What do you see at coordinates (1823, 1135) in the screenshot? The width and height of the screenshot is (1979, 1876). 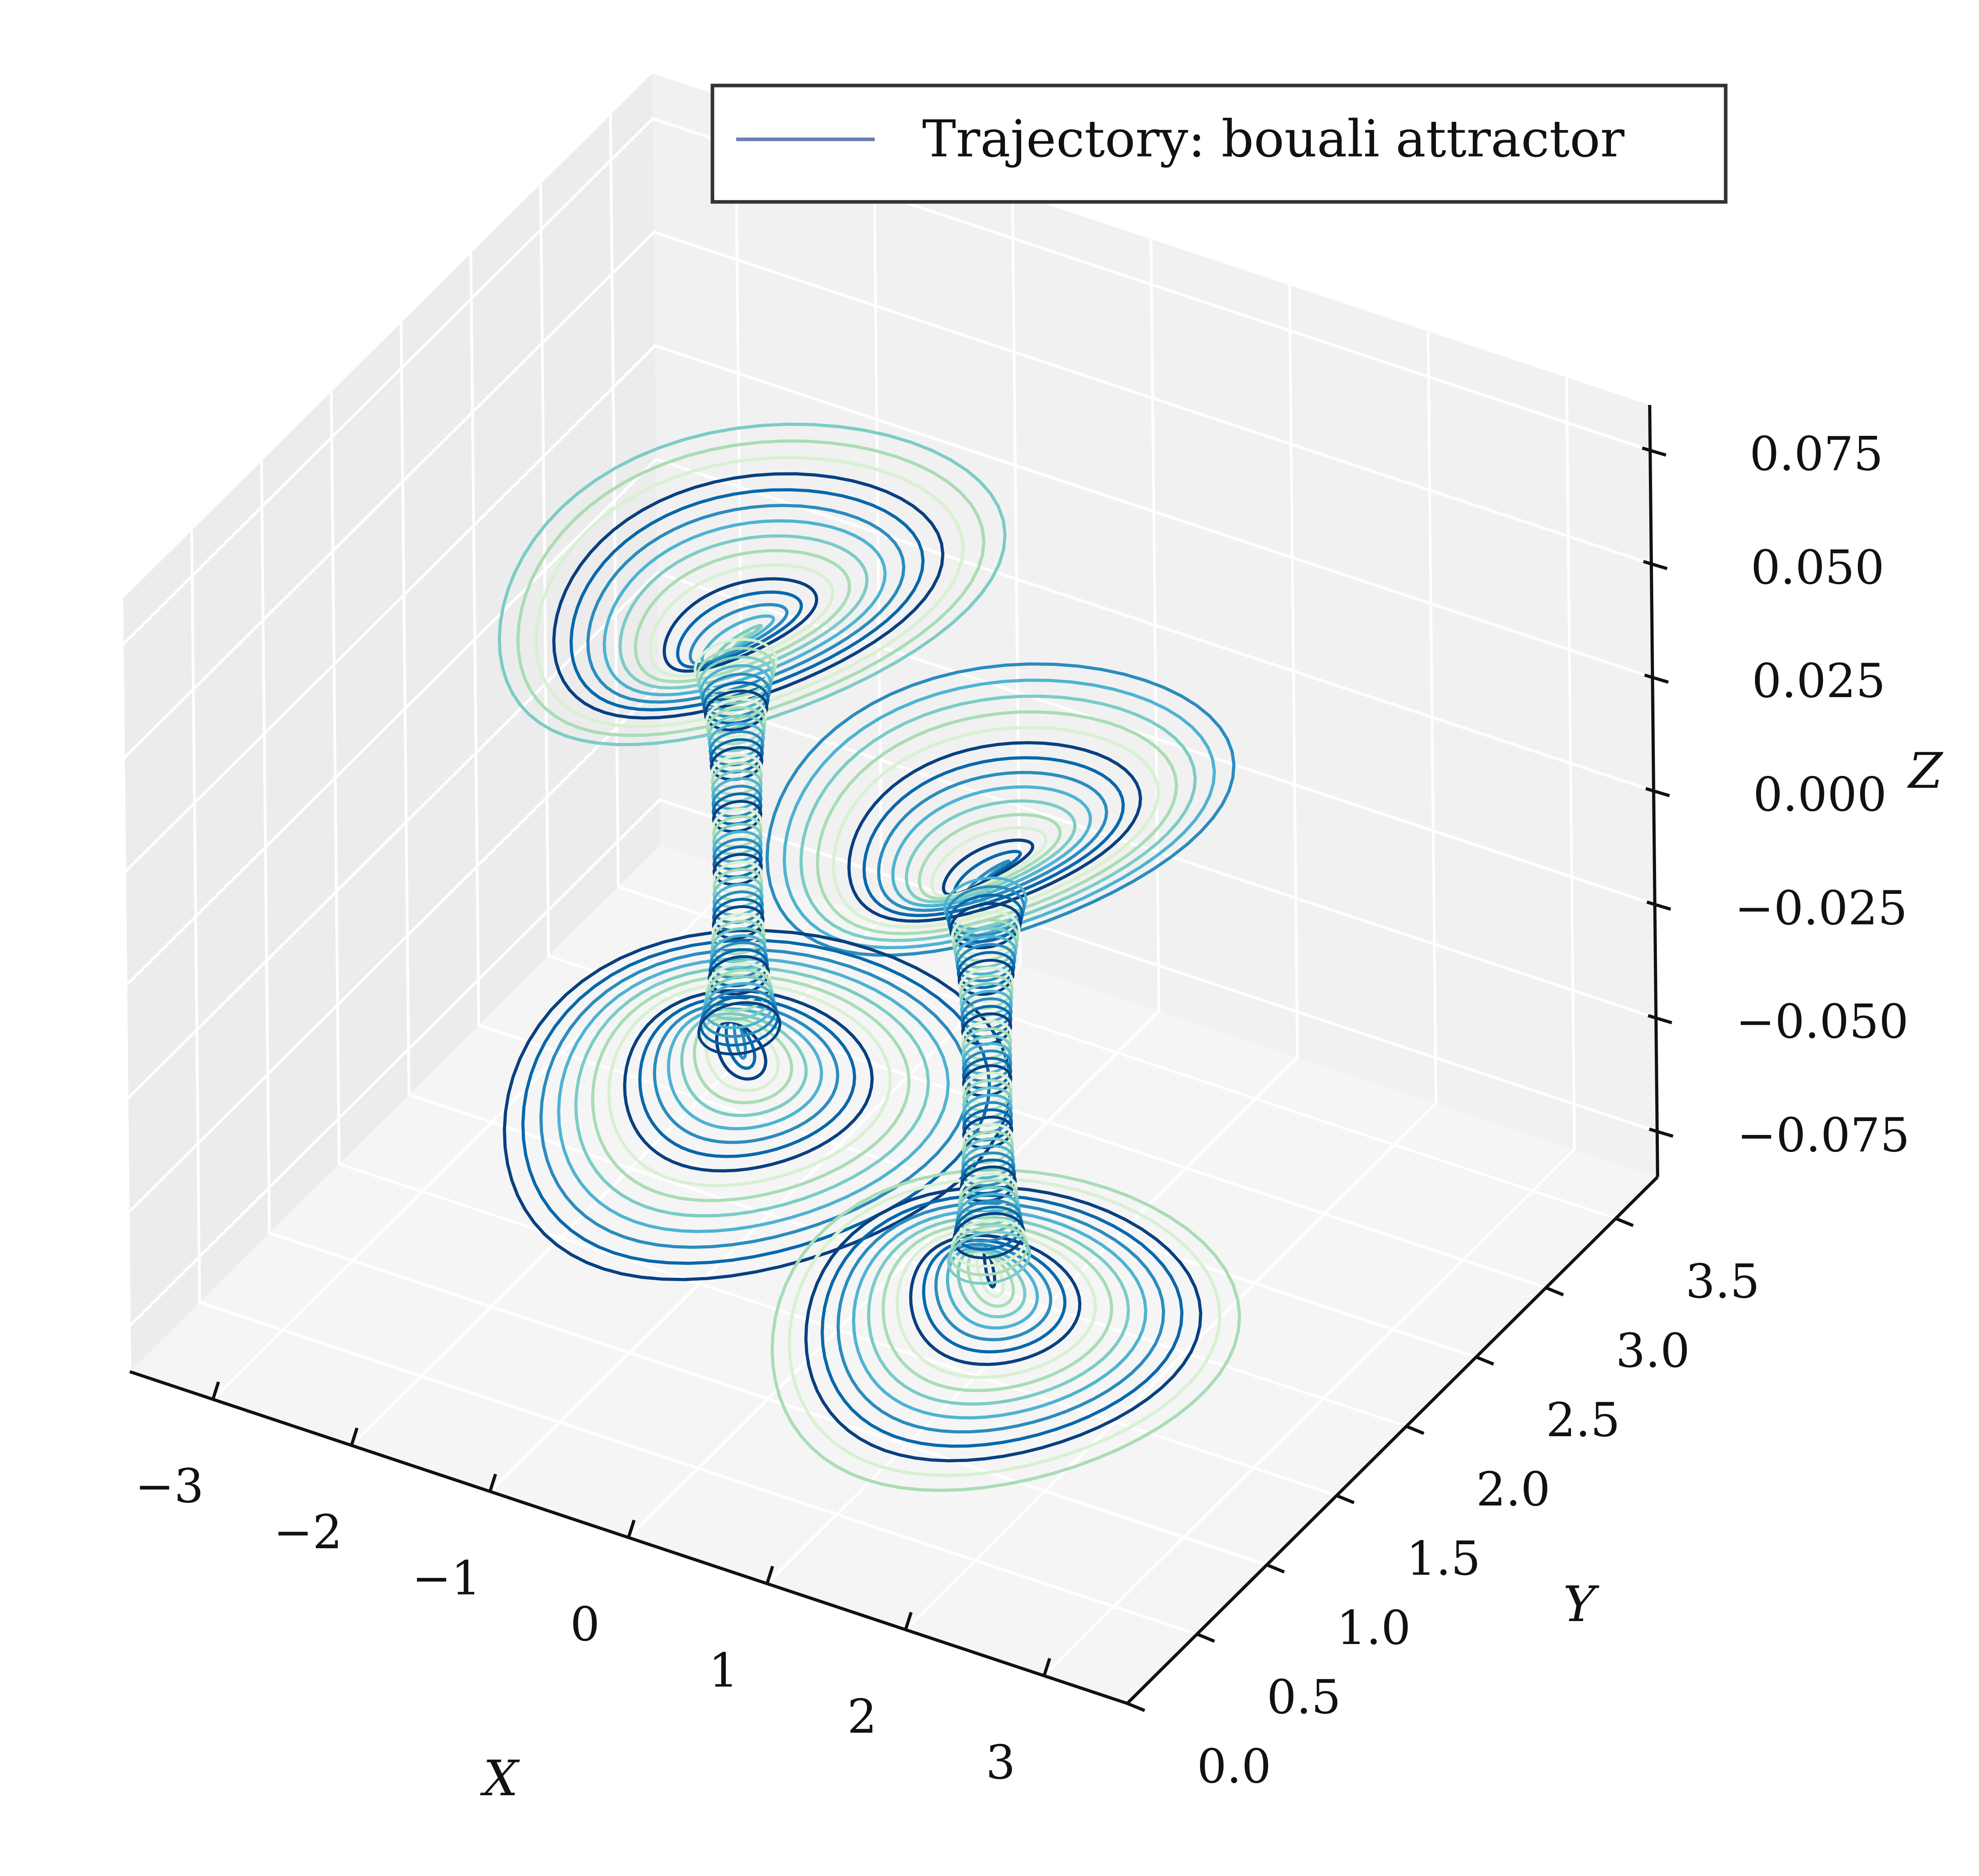 I see `z-tick-label: −0.075` at bounding box center [1823, 1135].